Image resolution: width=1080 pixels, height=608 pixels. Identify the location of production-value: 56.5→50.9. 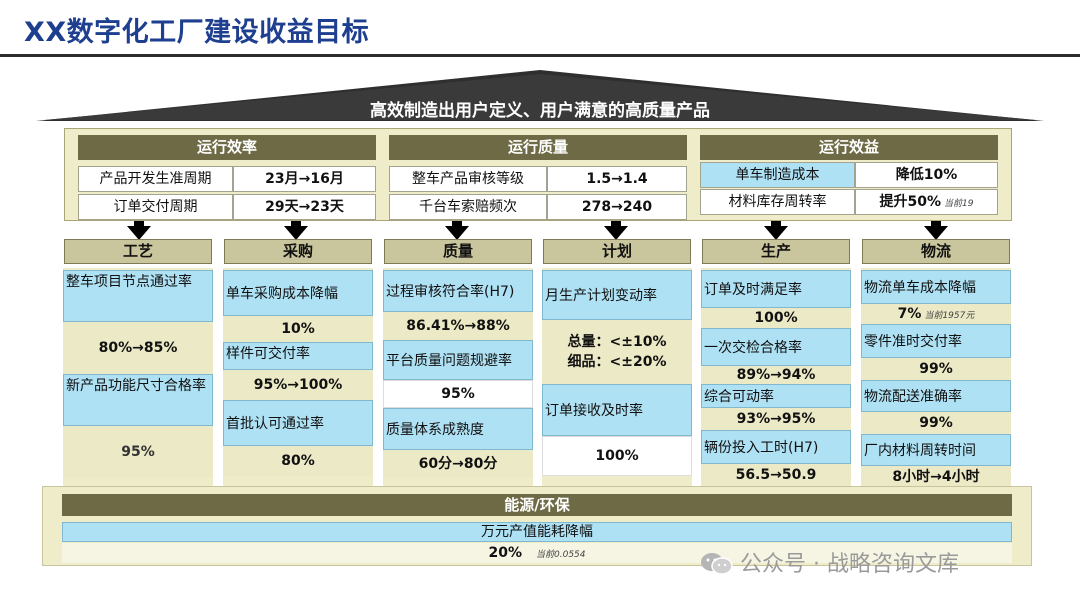
(776, 475).